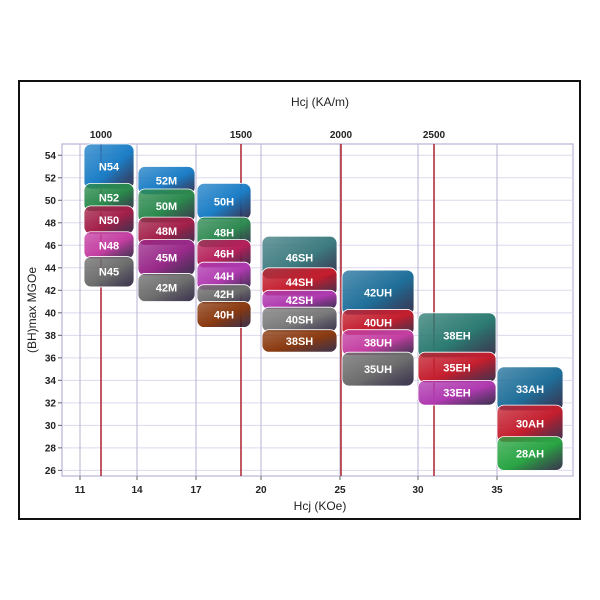 The image size is (600, 600). I want to click on grade-label: 50H, so click(224, 202).